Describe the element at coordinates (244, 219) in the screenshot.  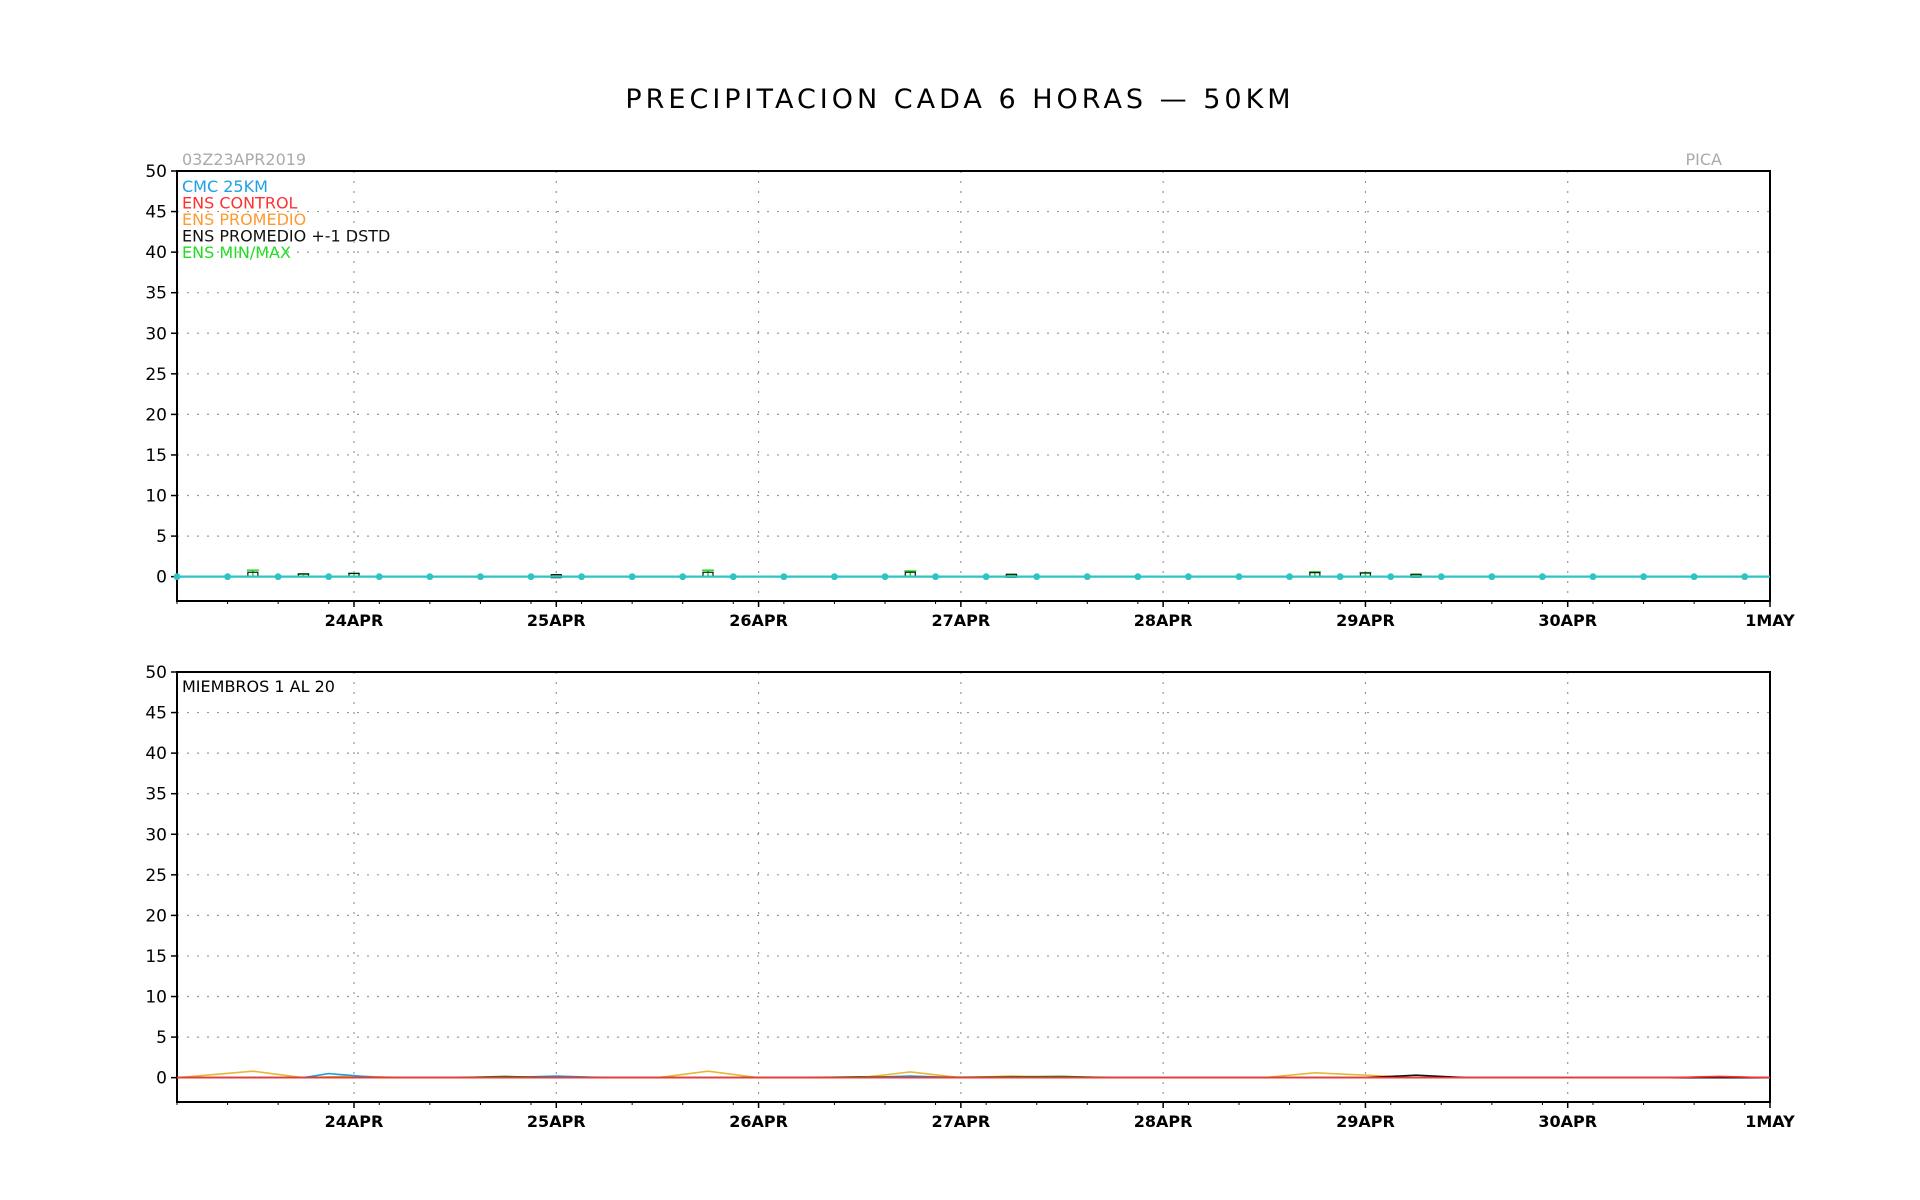
I see `legend-entry-promedio: ENS PROMEDIO` at that location.